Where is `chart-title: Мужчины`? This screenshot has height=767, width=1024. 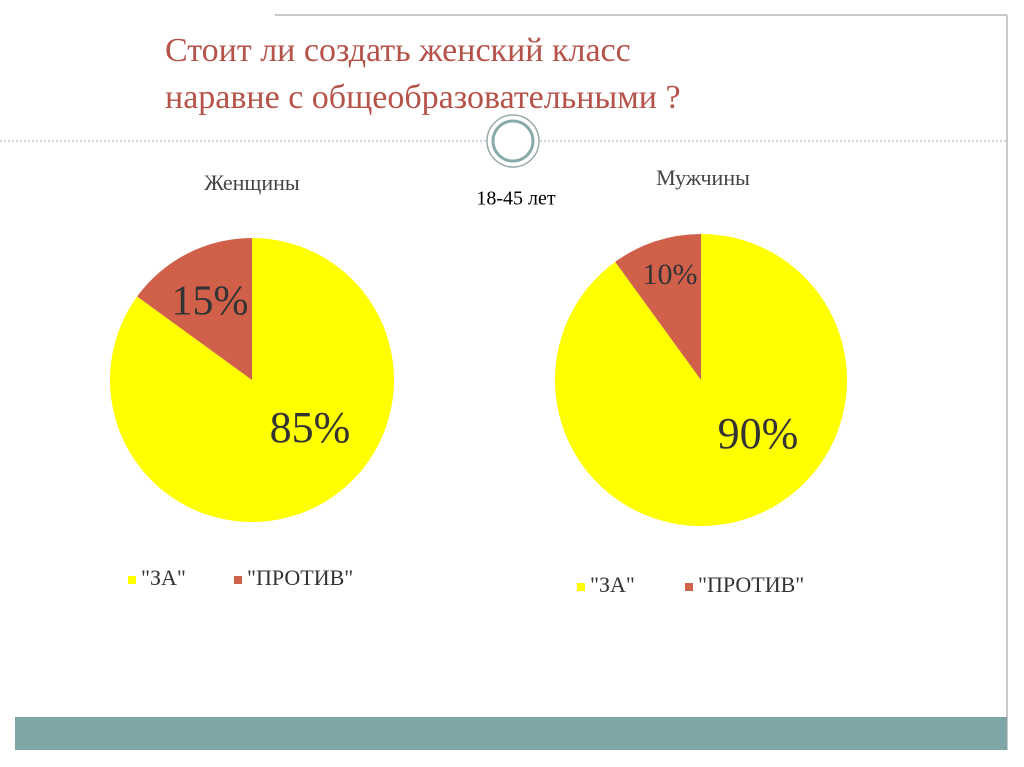
chart-title: Мужчины is located at coordinates (703, 177).